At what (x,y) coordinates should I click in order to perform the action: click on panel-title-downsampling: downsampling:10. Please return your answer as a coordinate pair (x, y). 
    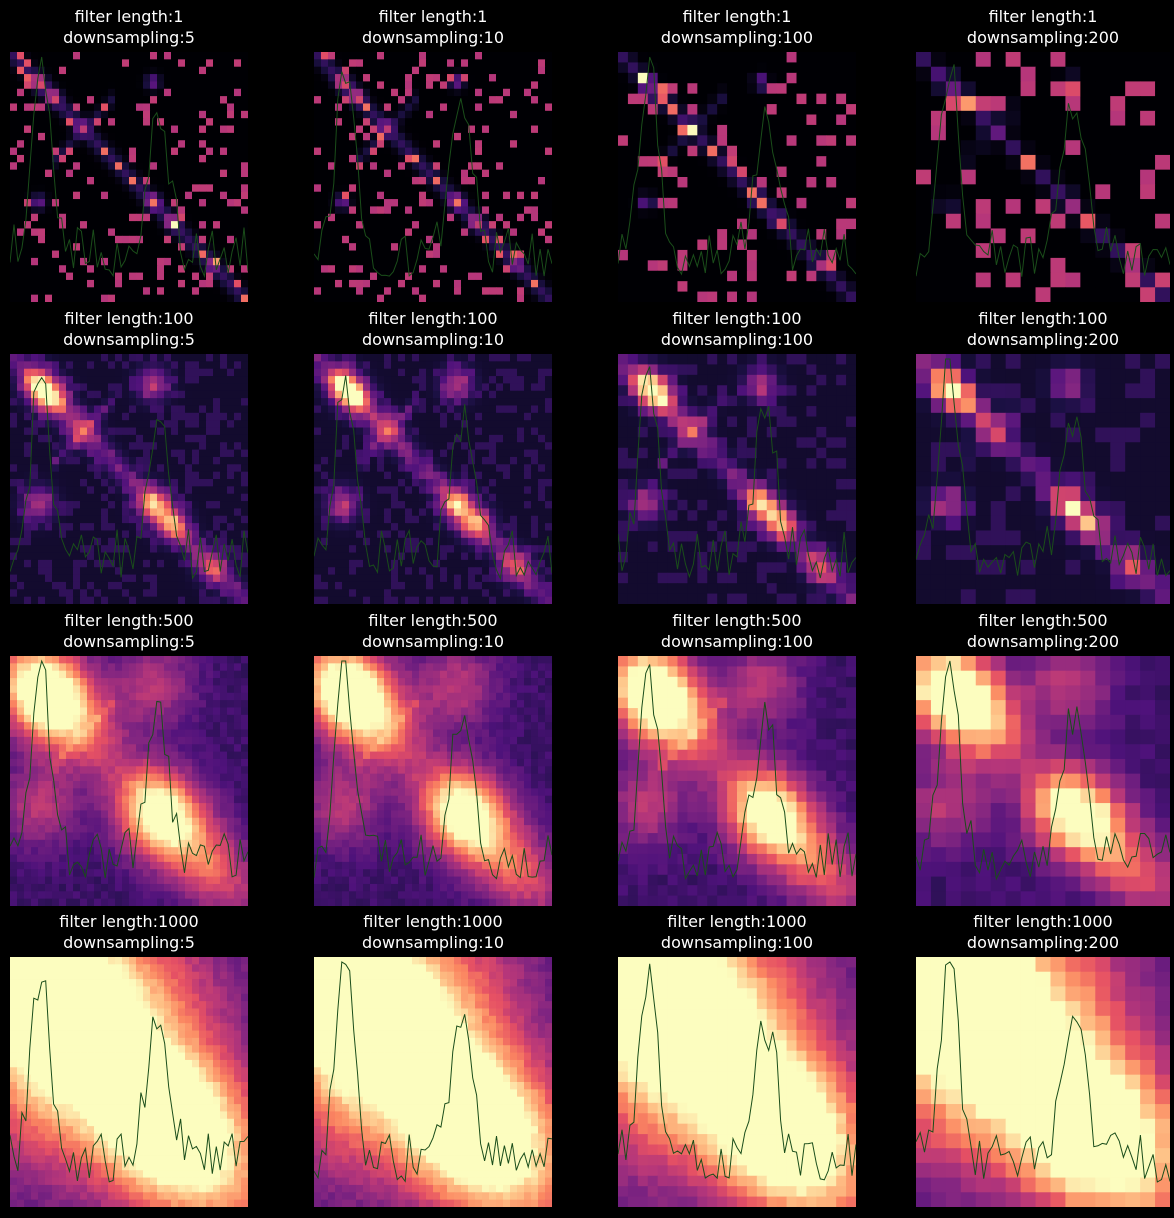
    Looking at the image, I should click on (433, 339).